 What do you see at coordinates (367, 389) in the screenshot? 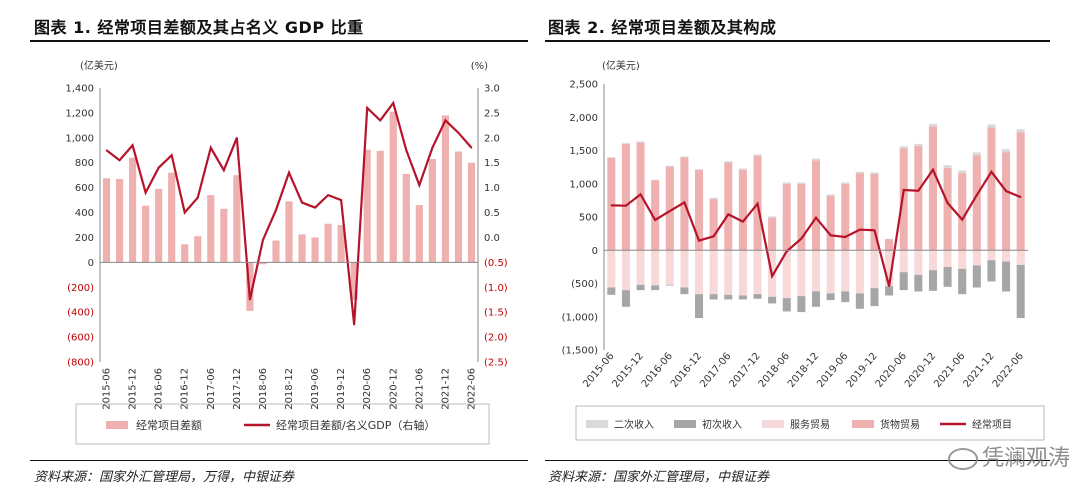
I see `x-tick-label: 2020-06` at bounding box center [367, 389].